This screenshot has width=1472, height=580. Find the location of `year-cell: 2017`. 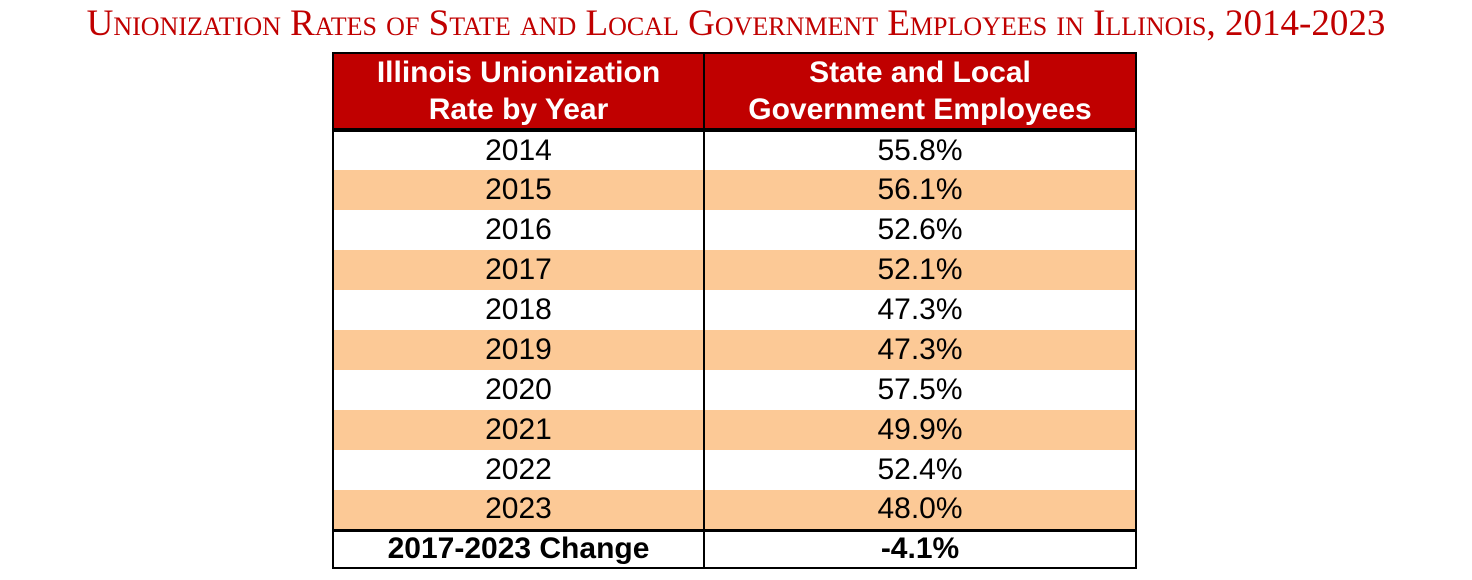

year-cell: 2017 is located at coordinates (518, 270).